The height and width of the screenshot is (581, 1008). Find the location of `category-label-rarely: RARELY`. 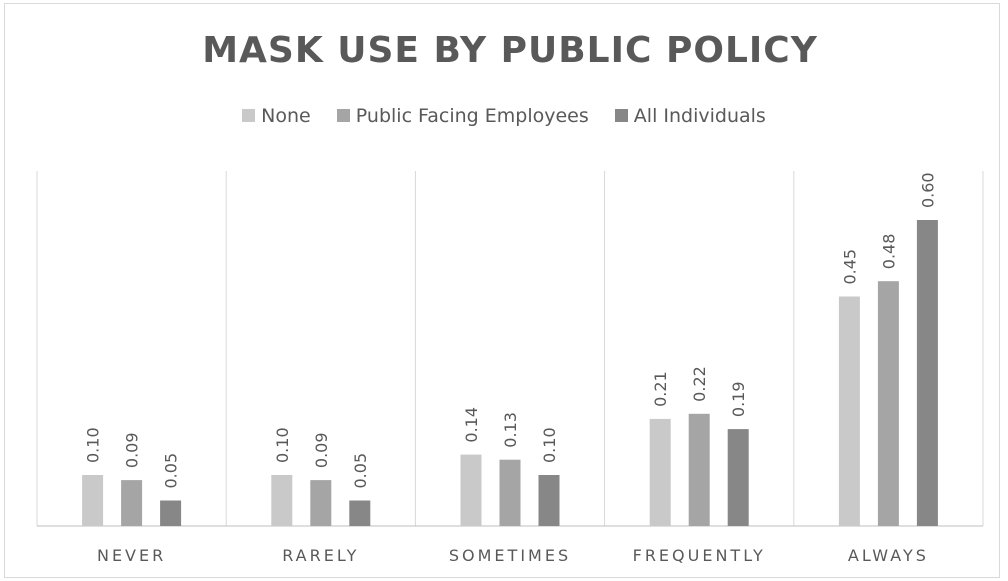

category-label-rarely: RARELY is located at coordinates (320, 555).